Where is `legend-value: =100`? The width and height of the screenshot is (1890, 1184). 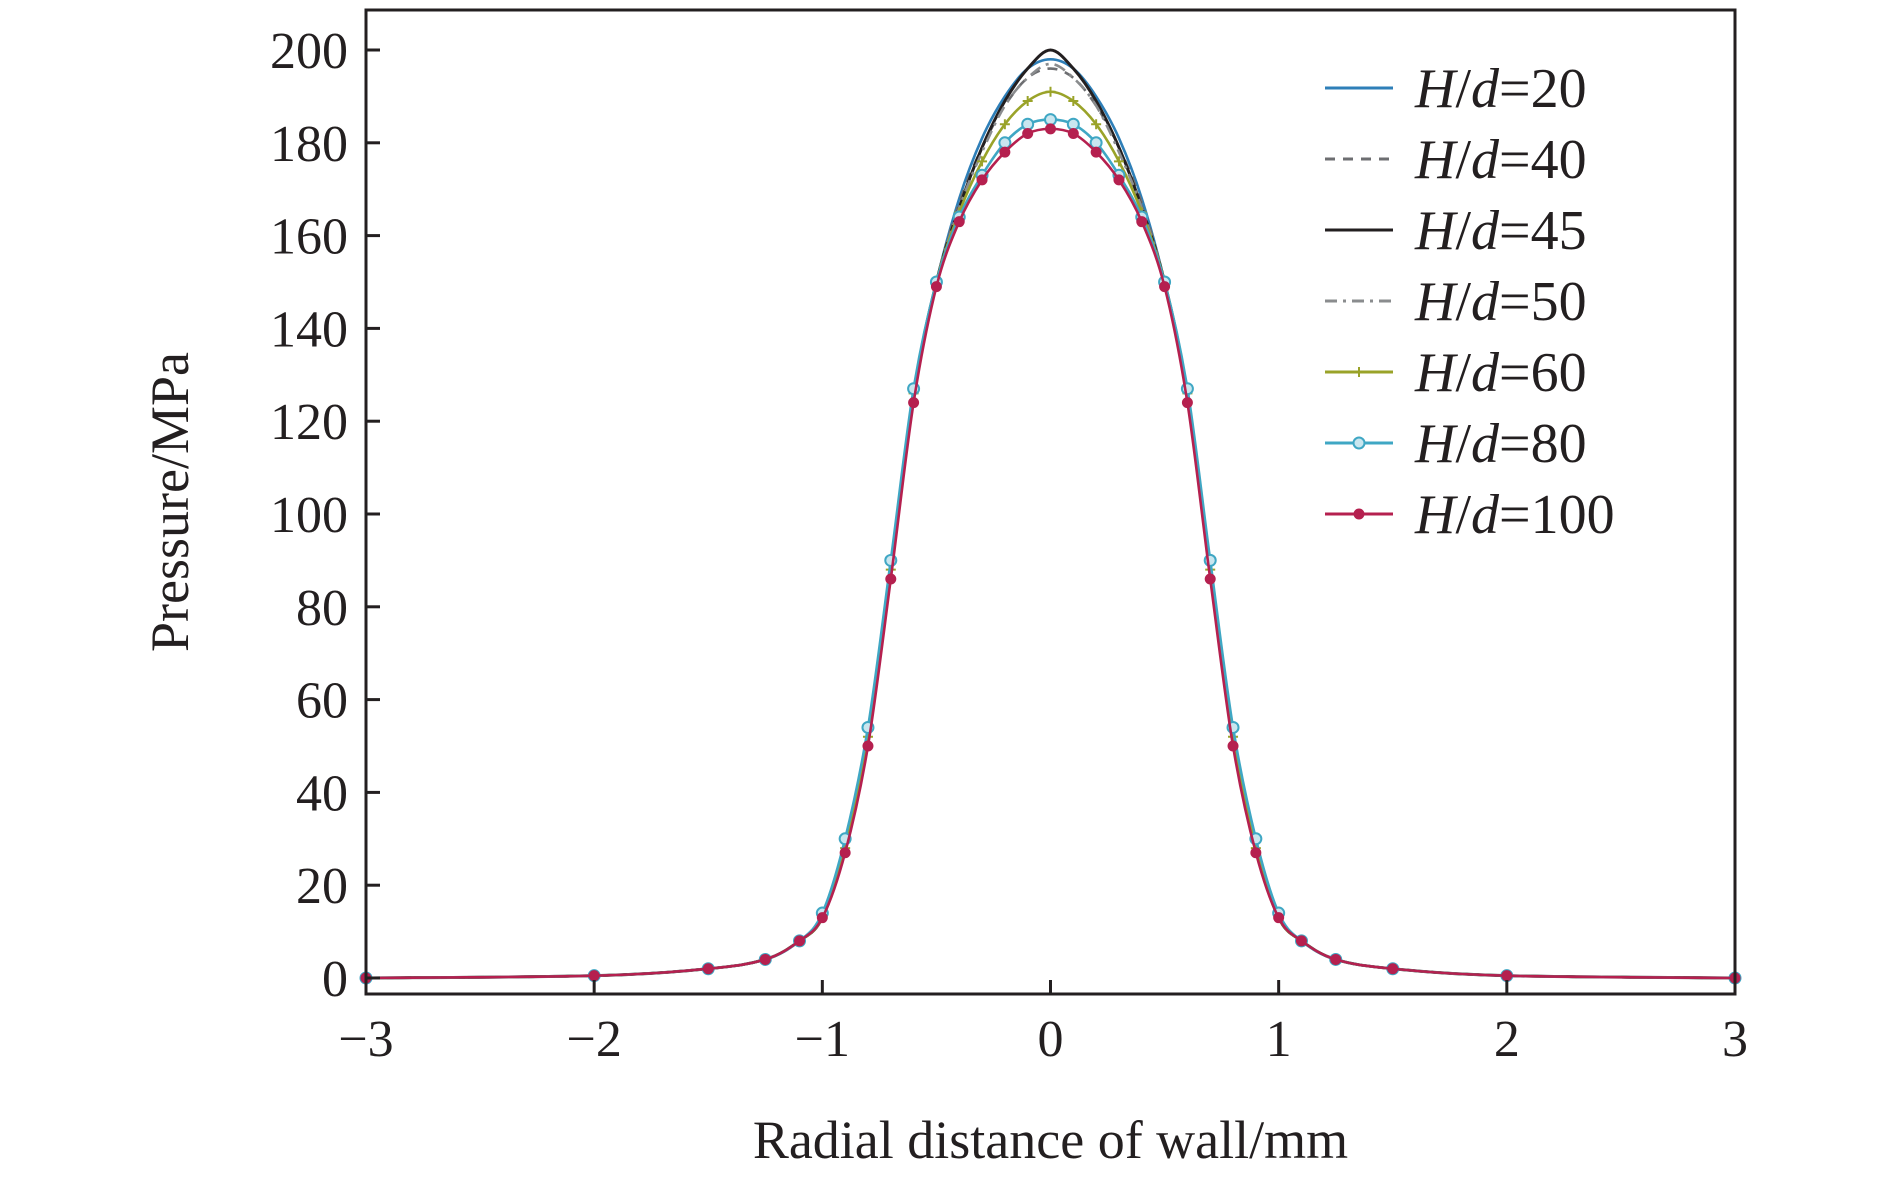
legend-value: =100 is located at coordinates (1557, 515).